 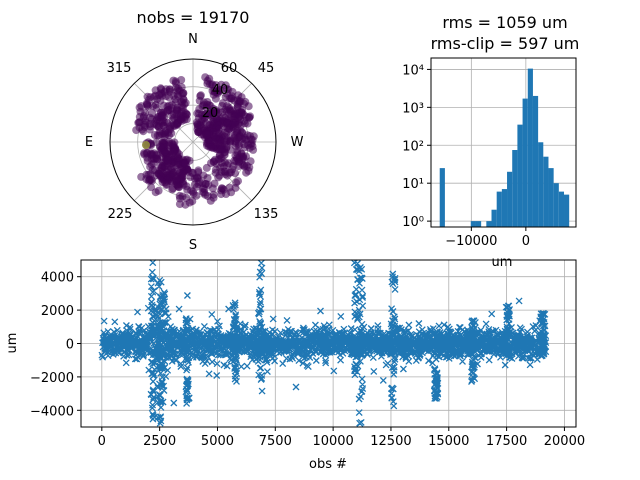 I want to click on histogram-ytick-label: 10¹, so click(x=413, y=184).